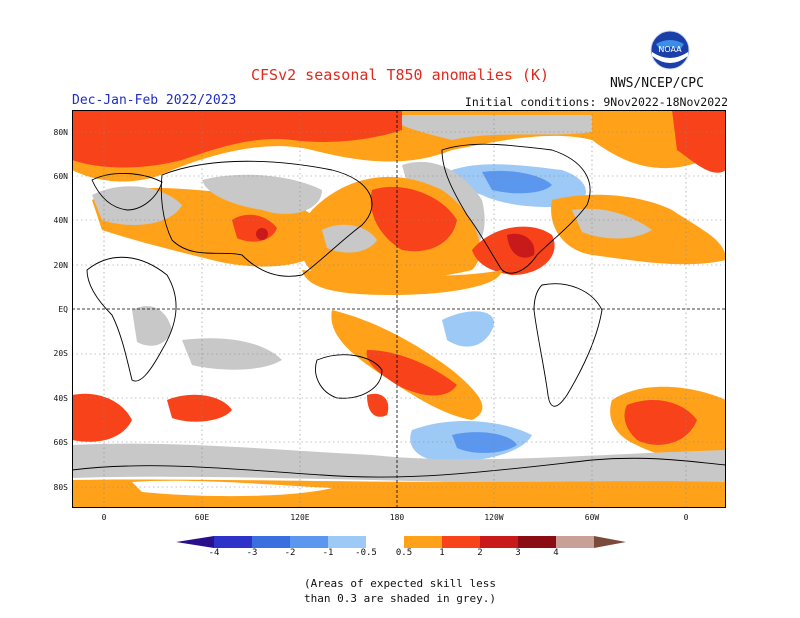 This screenshot has width=800, height=618. Describe the element at coordinates (290, 553) in the screenshot. I see `colorbar-label-neg2: -2` at that location.